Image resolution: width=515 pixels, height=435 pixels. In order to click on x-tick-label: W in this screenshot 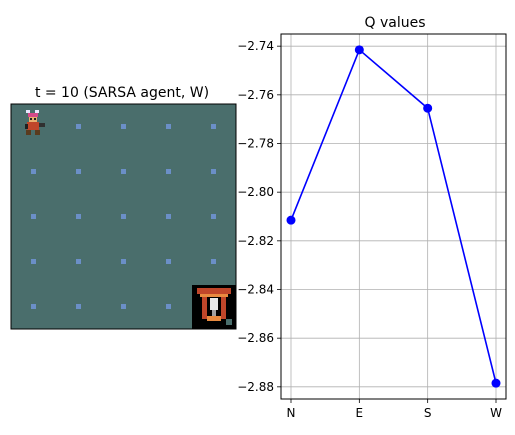, I will do `click(496, 413)`.